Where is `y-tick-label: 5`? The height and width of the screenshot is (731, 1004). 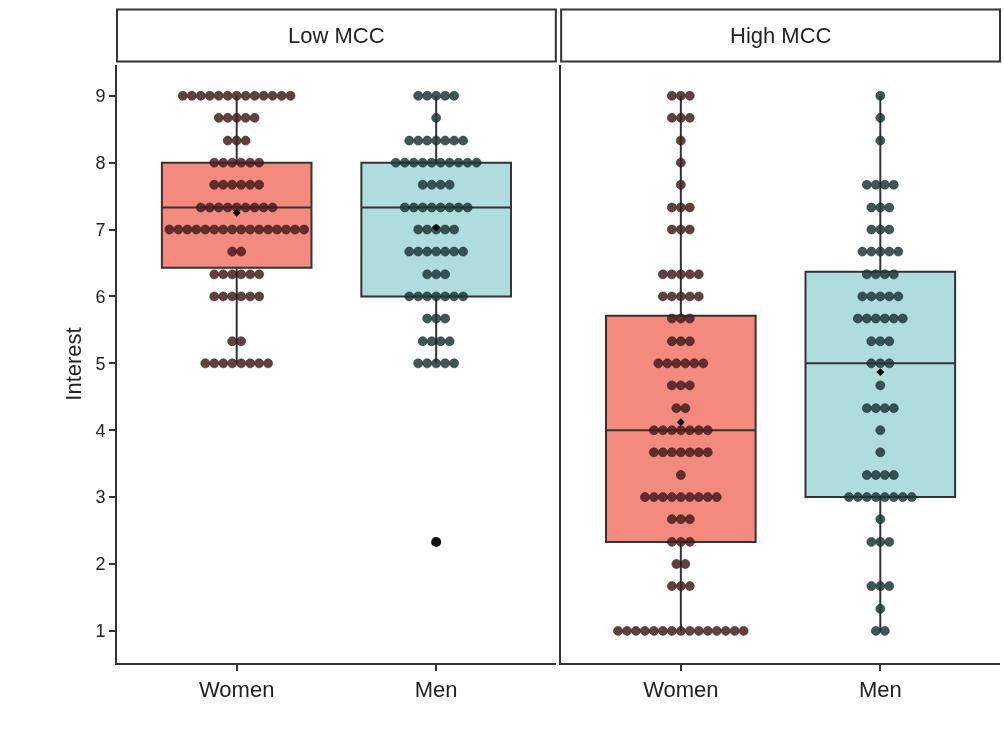
y-tick-label: 5 is located at coordinates (100, 363).